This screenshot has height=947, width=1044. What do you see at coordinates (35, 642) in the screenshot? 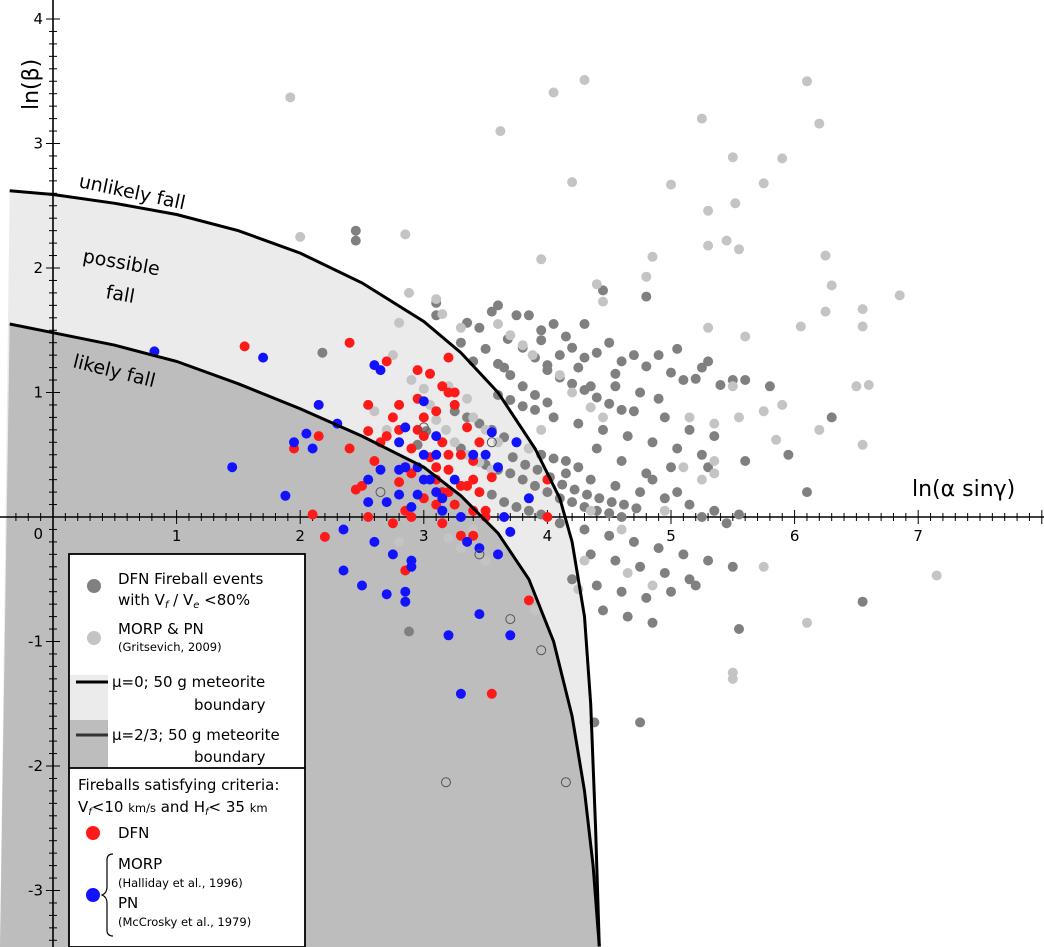
I see `y-tick-label: -1` at bounding box center [35, 642].